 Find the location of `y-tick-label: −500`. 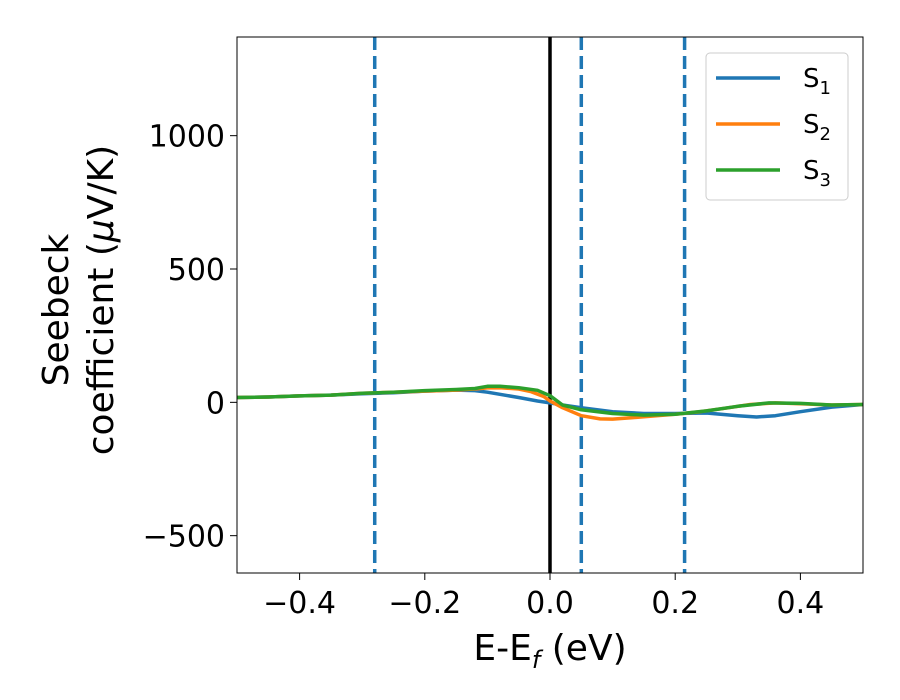

y-tick-label: −500 is located at coordinates (184, 537).